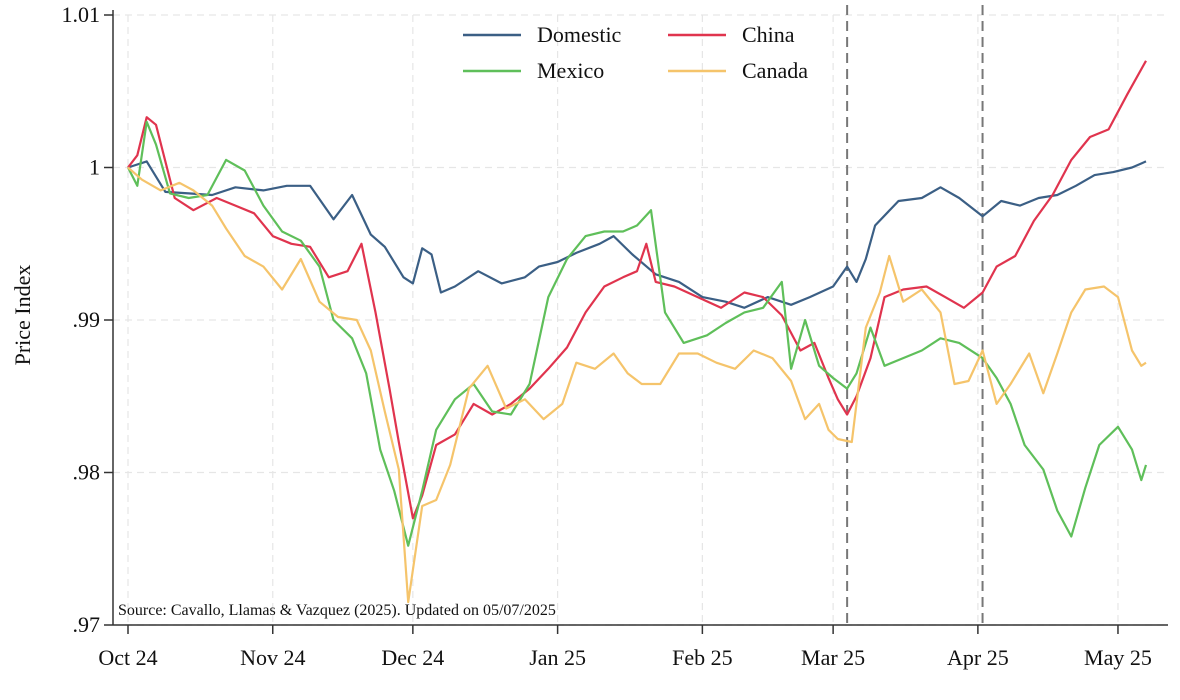 The image size is (1180, 700). I want to click on event-lines, so click(915, 315).